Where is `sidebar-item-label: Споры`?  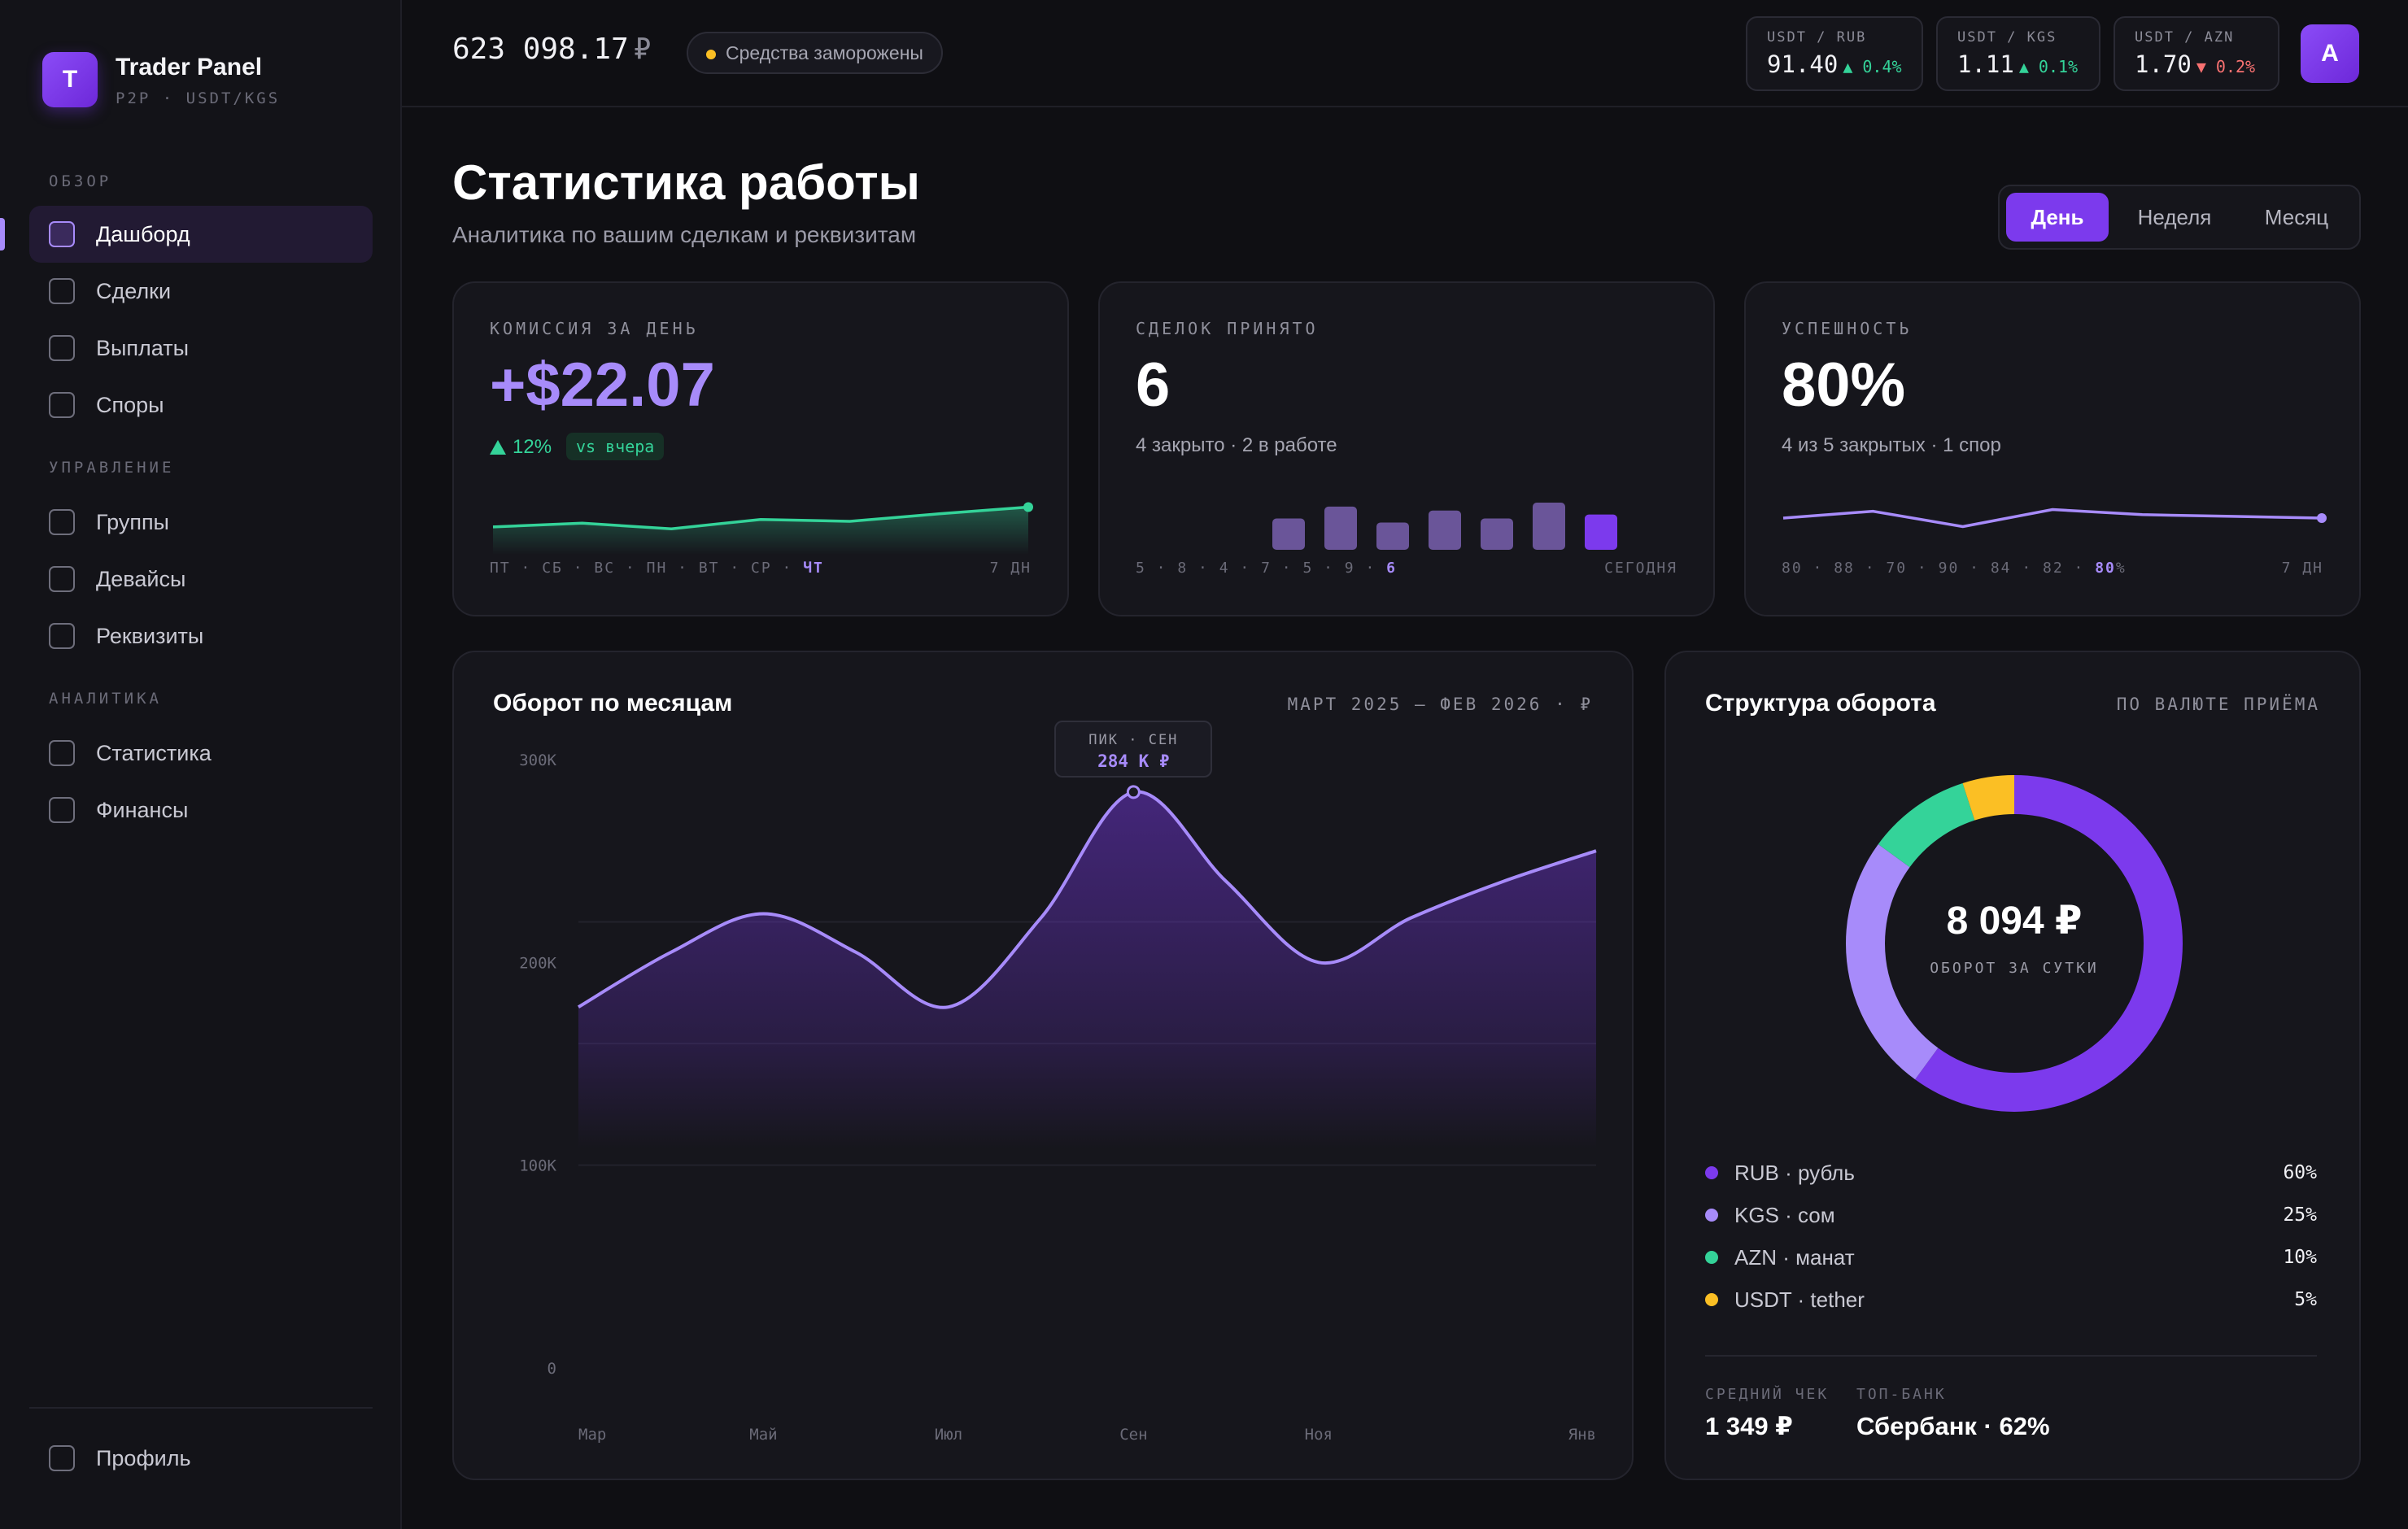
sidebar-item-label: Споры is located at coordinates (130, 404).